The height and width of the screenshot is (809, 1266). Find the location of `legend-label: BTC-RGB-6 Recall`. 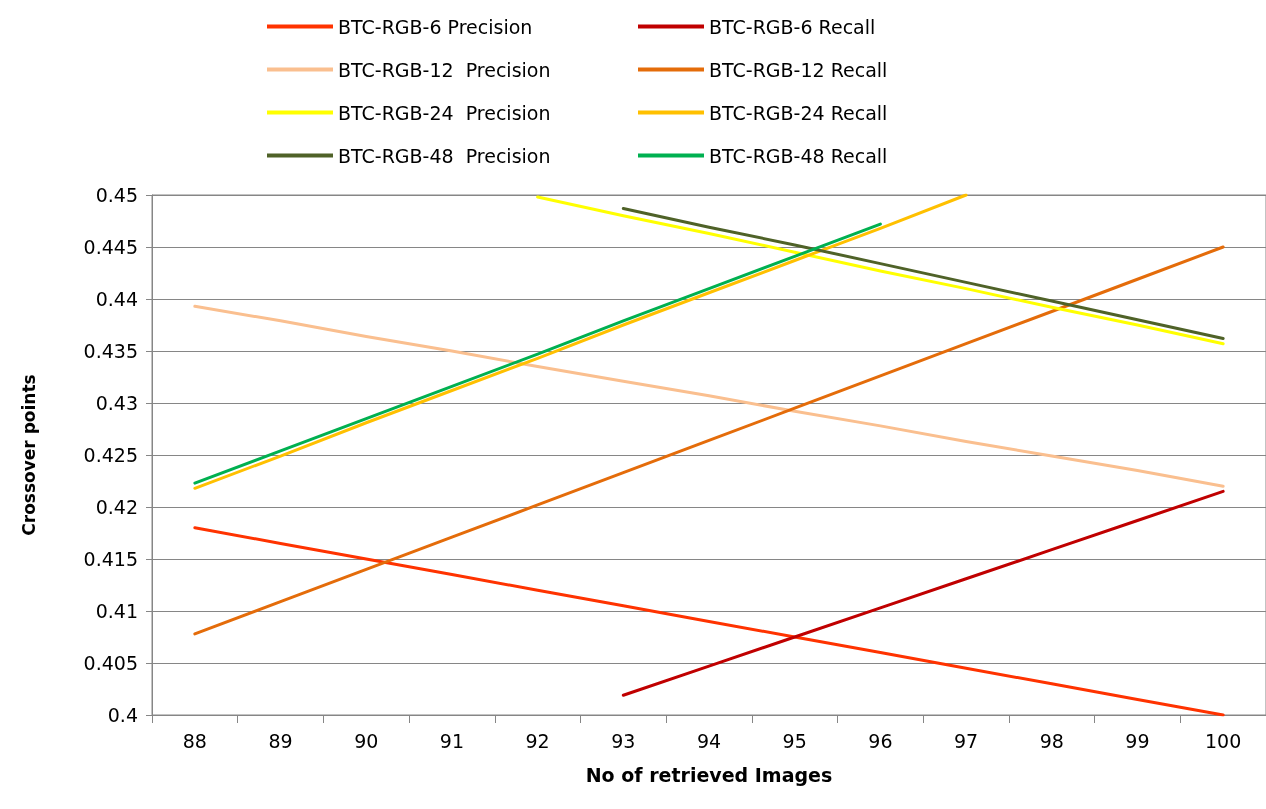

legend-label: BTC-RGB-6 Recall is located at coordinates (792, 26).